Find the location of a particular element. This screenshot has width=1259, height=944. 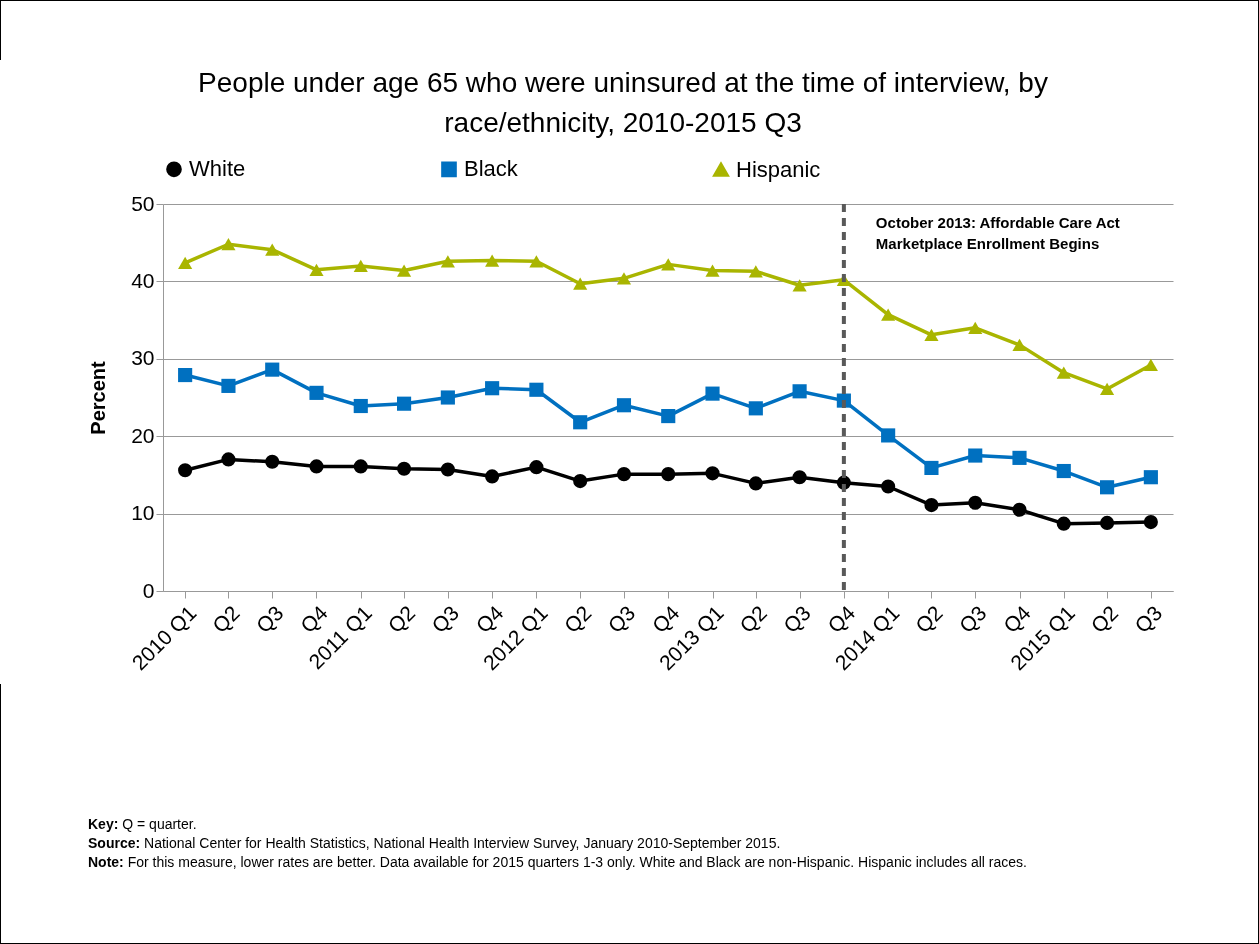

y-tick-label: 20 is located at coordinates (143, 435).